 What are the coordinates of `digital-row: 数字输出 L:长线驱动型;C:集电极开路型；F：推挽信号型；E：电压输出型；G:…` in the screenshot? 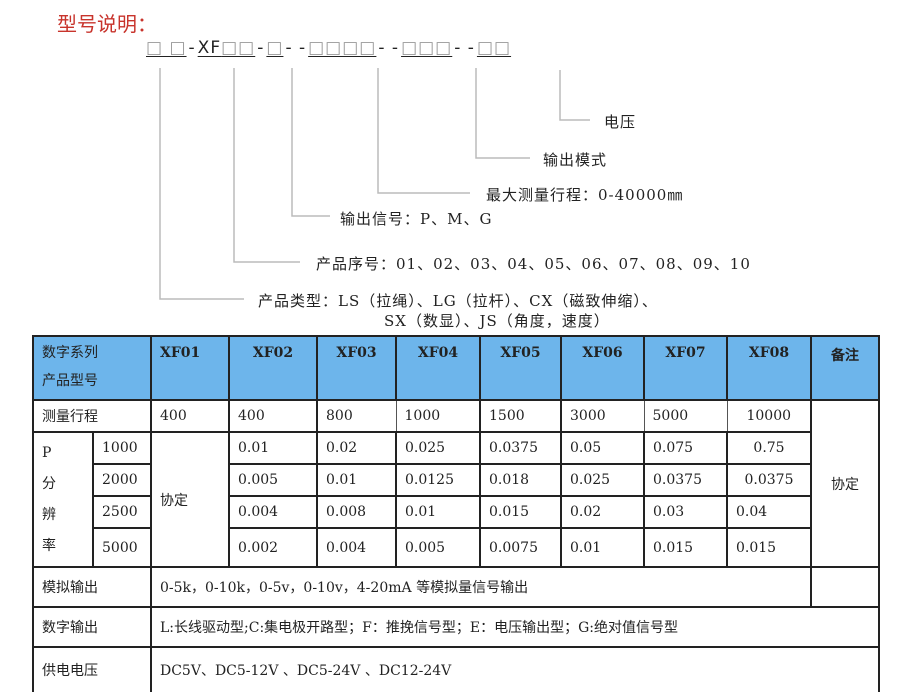 It's located at (456, 627).